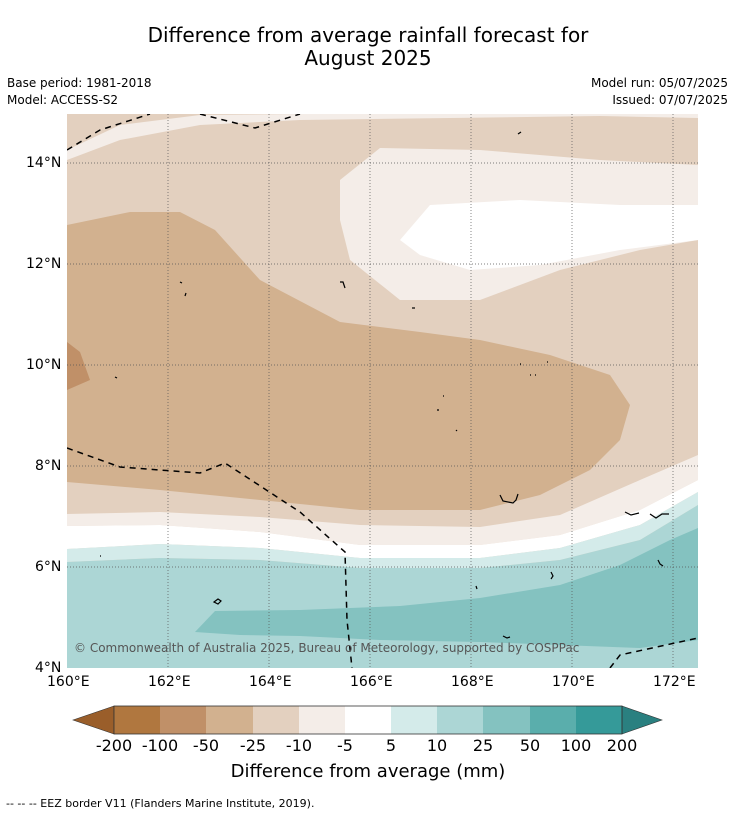  Describe the element at coordinates (63, 100) in the screenshot. I see `model-text: Model: ACCESS-S2` at that location.